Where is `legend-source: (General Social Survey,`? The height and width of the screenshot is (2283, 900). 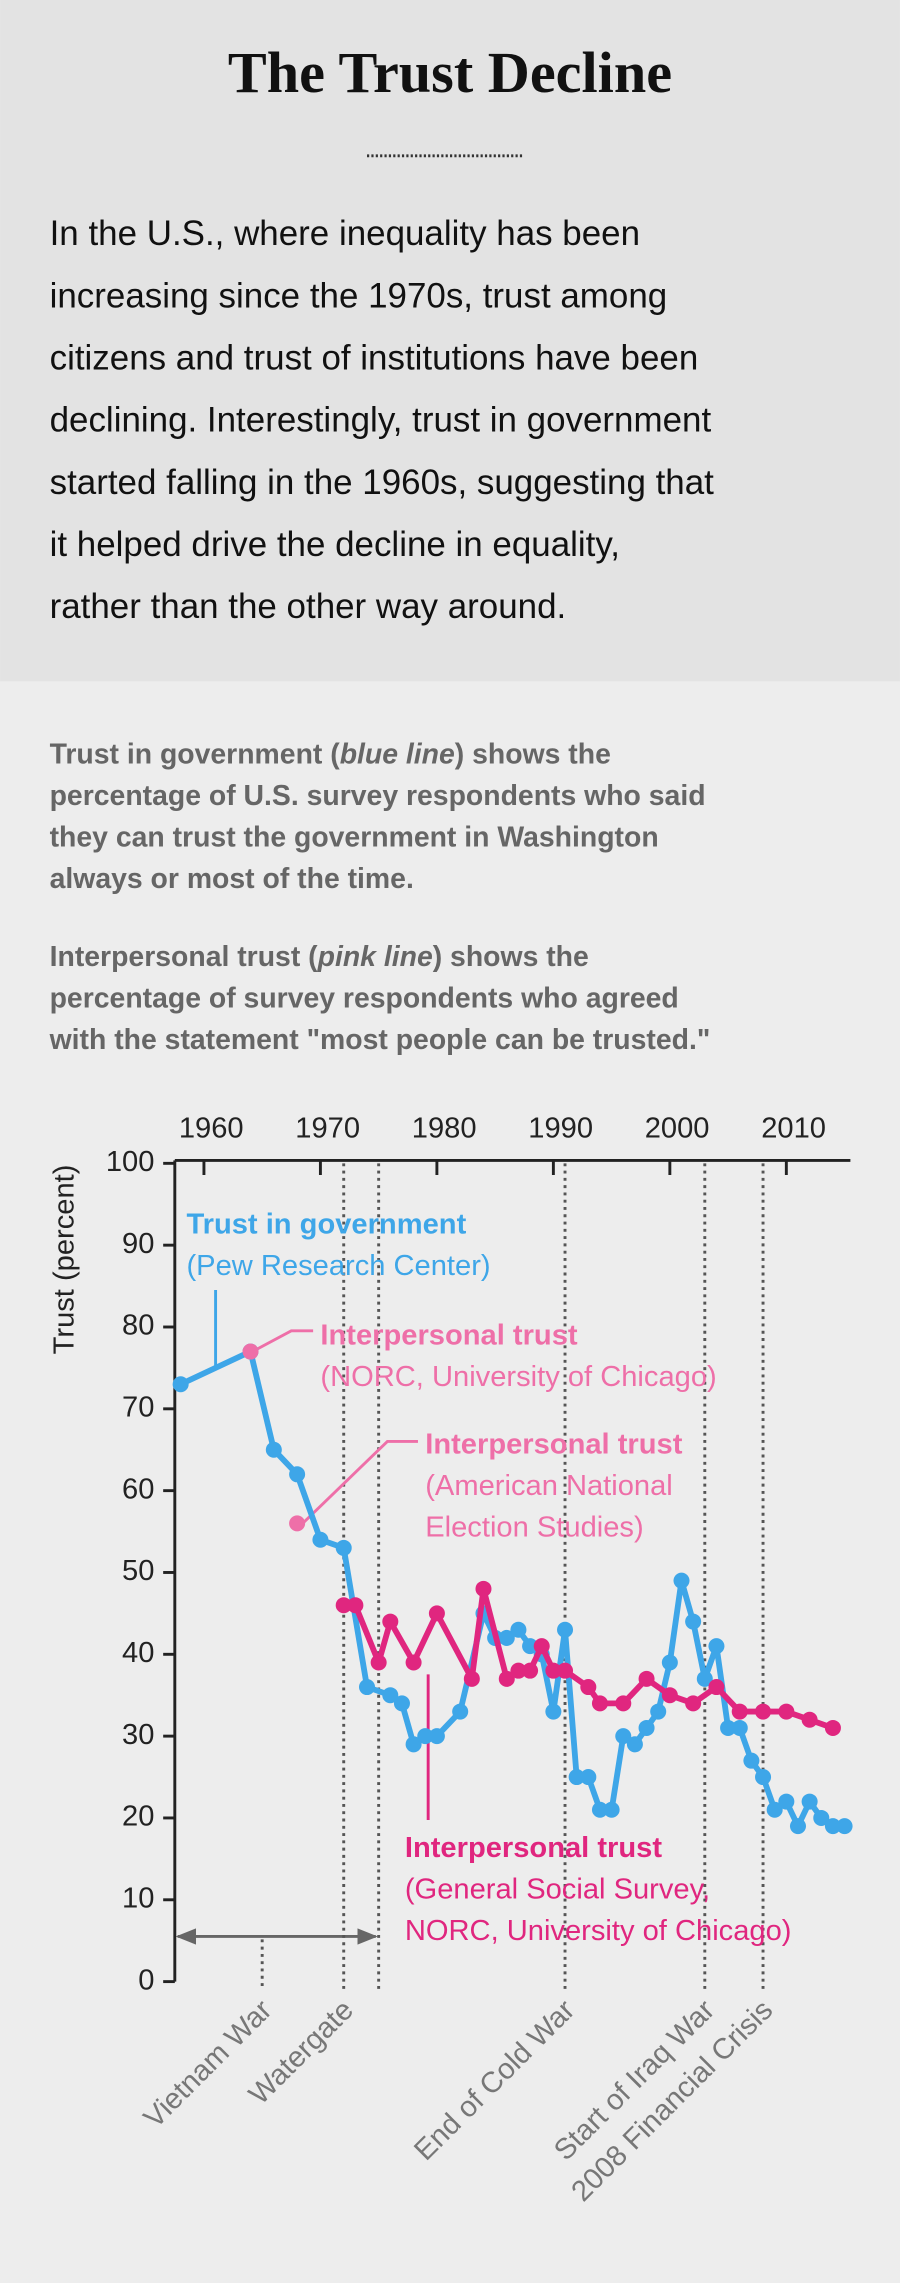 legend-source: (General Social Survey, is located at coordinates (557, 1889).